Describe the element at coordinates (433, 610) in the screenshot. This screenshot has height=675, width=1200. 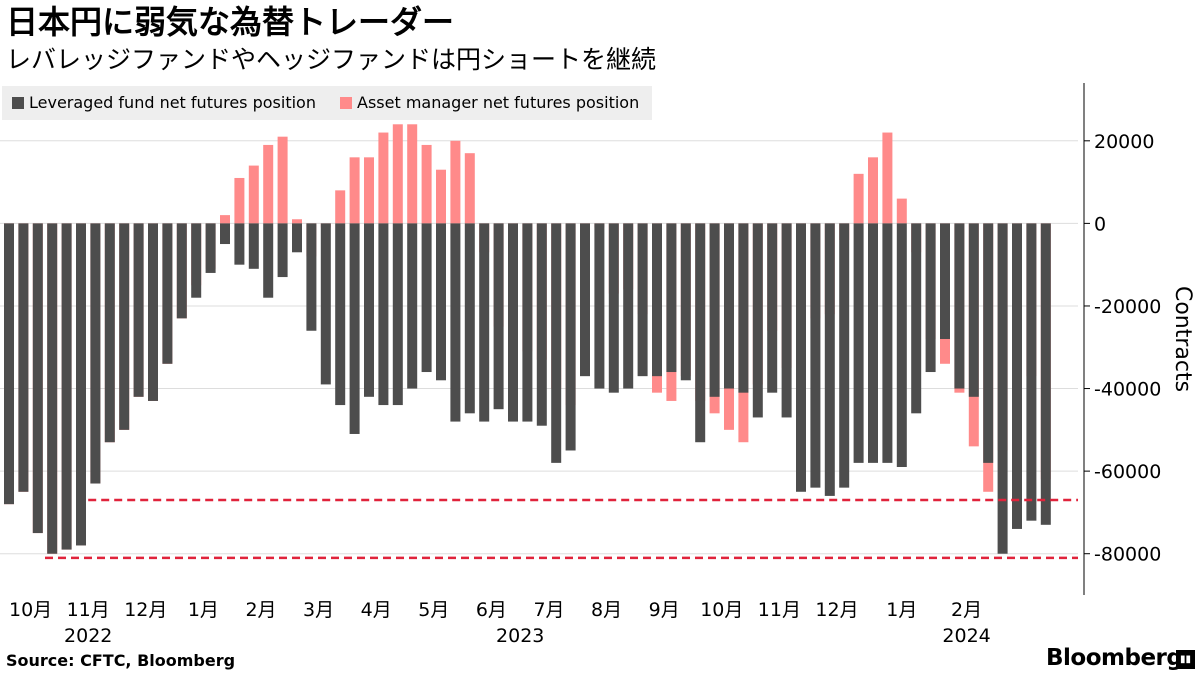
I see `x-month-label: 5月` at that location.